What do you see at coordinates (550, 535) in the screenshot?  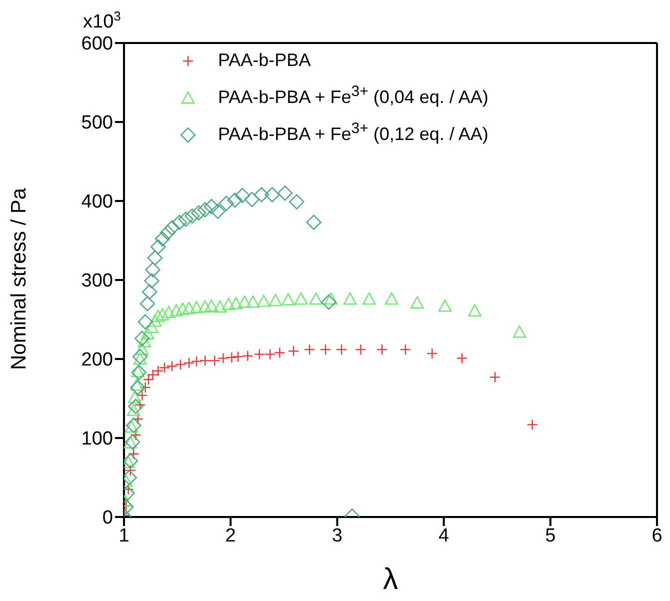 I see `x-tick-label: 5` at bounding box center [550, 535].